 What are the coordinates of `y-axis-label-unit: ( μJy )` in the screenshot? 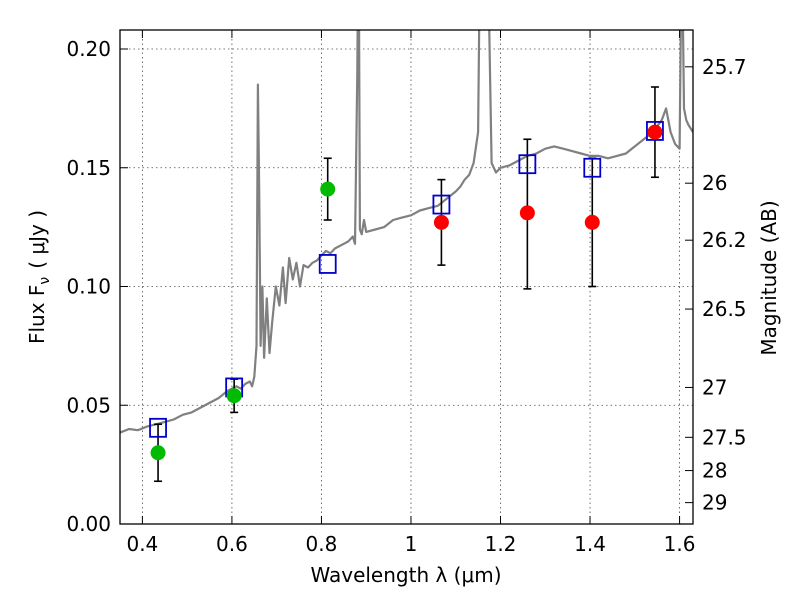 It's located at (37, 239).